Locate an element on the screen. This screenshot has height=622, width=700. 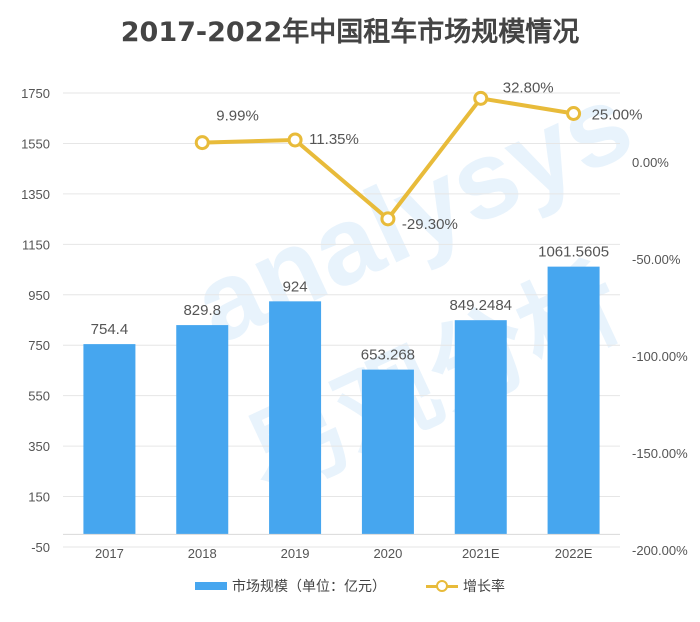
right-axis-tick: -150.00% is located at coordinates (660, 453).